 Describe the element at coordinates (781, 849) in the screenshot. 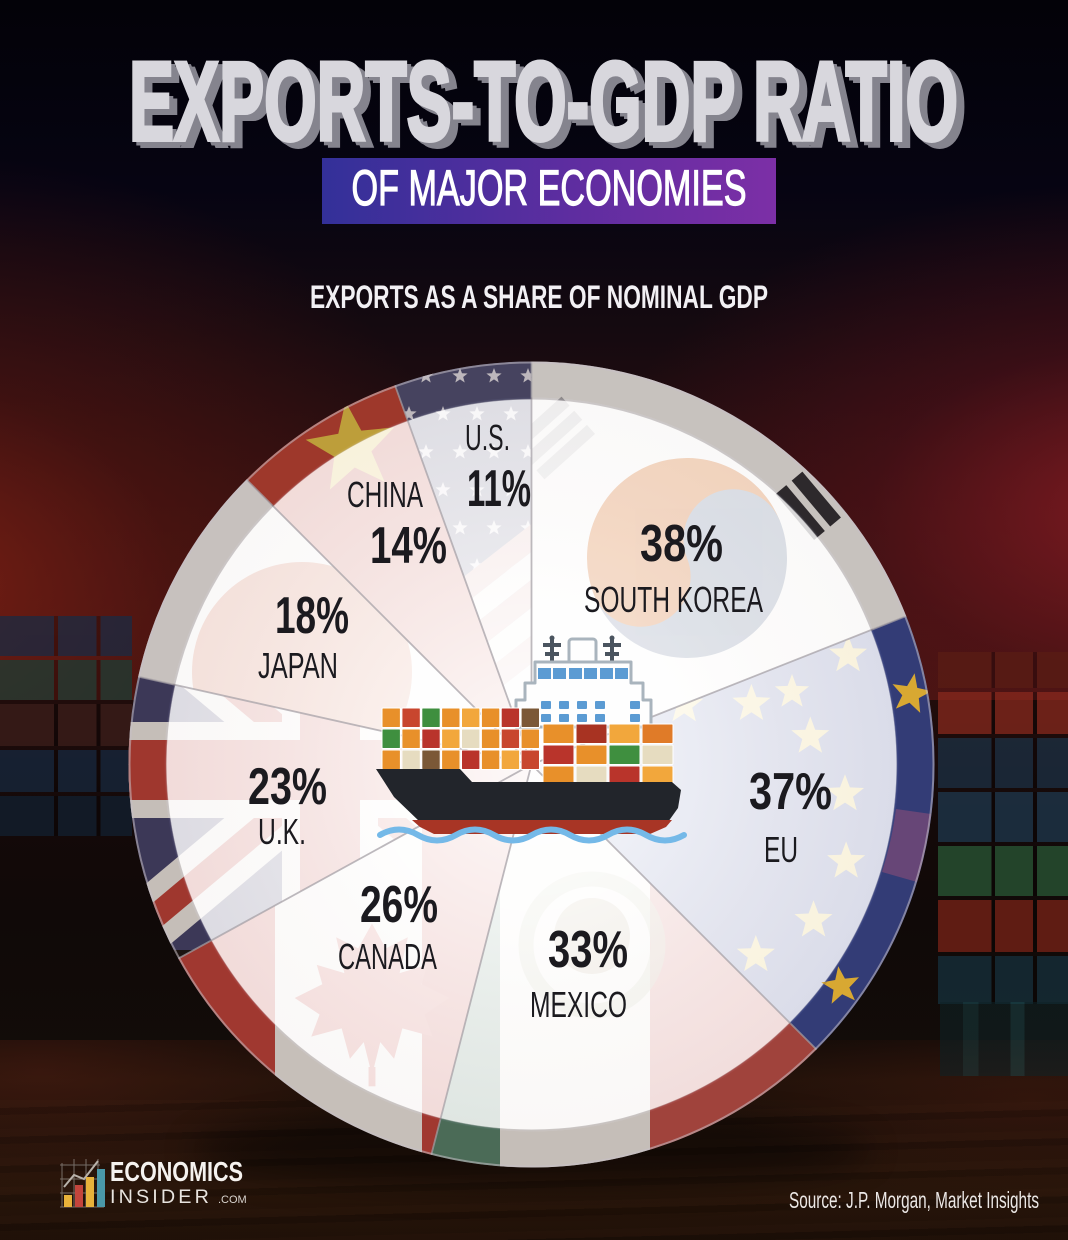

I see `svg-text: EU` at that location.